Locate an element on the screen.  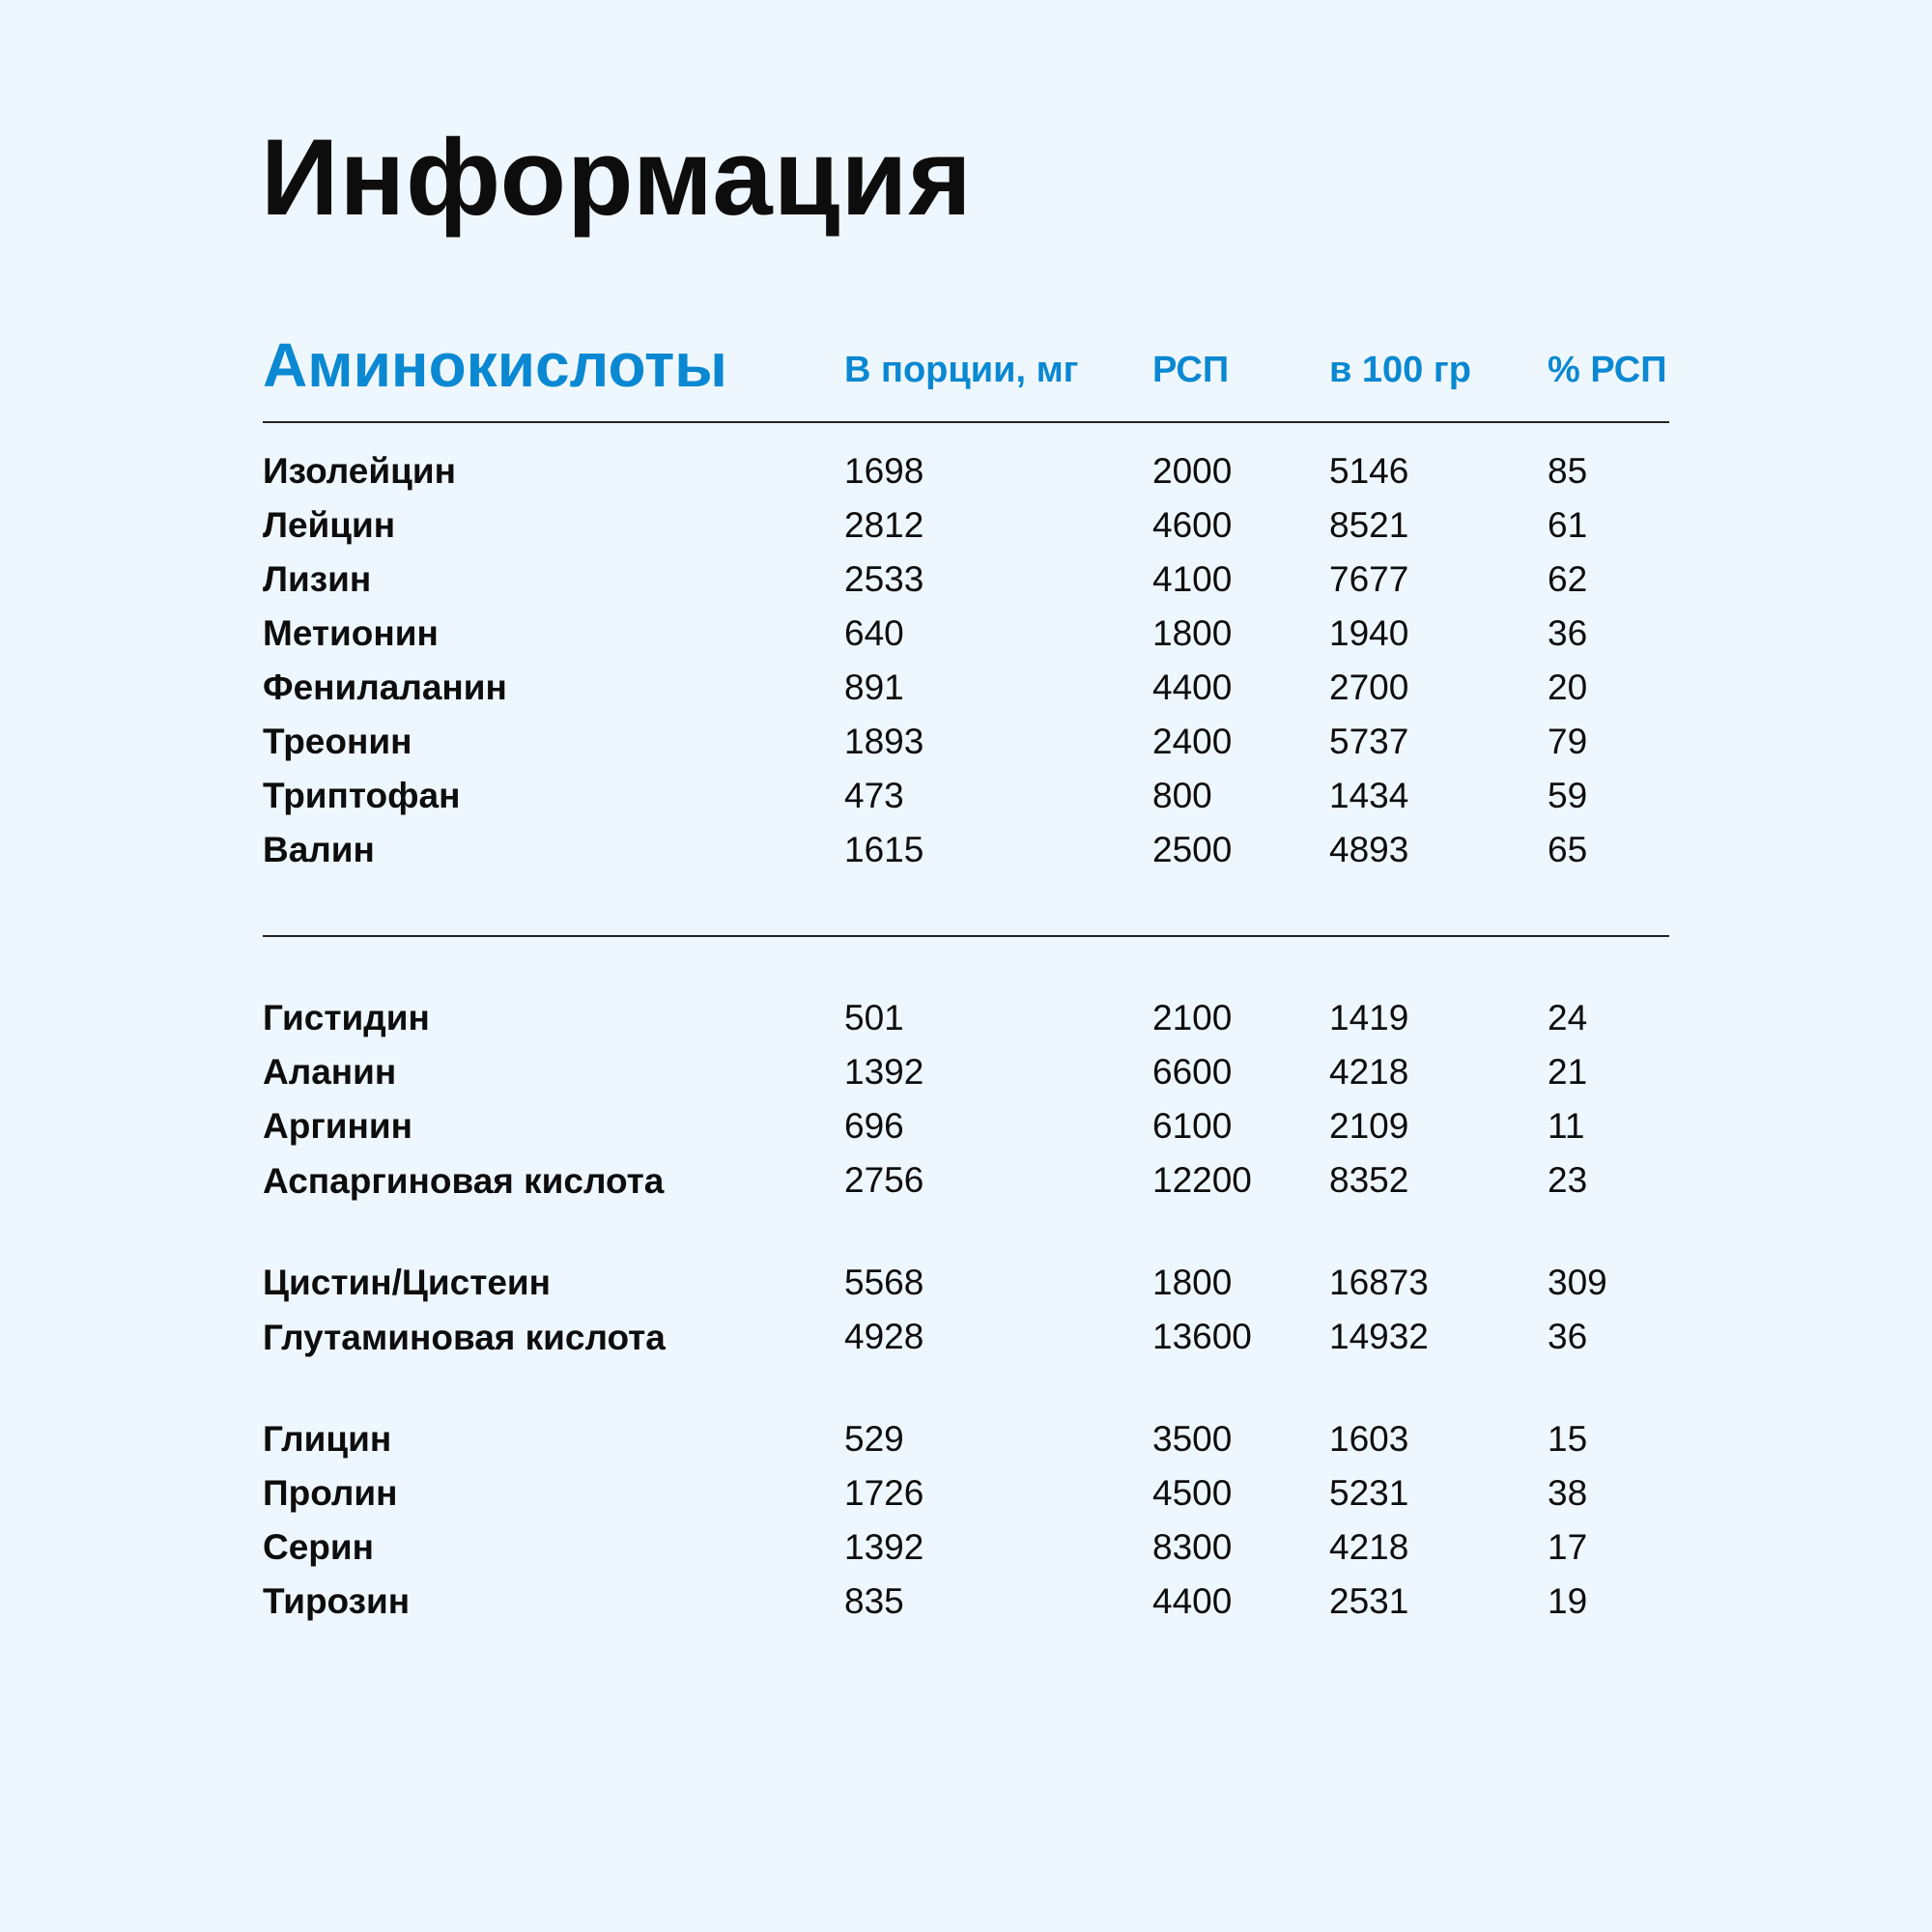
percent-rsp-value: 17 is located at coordinates (1568, 1547).